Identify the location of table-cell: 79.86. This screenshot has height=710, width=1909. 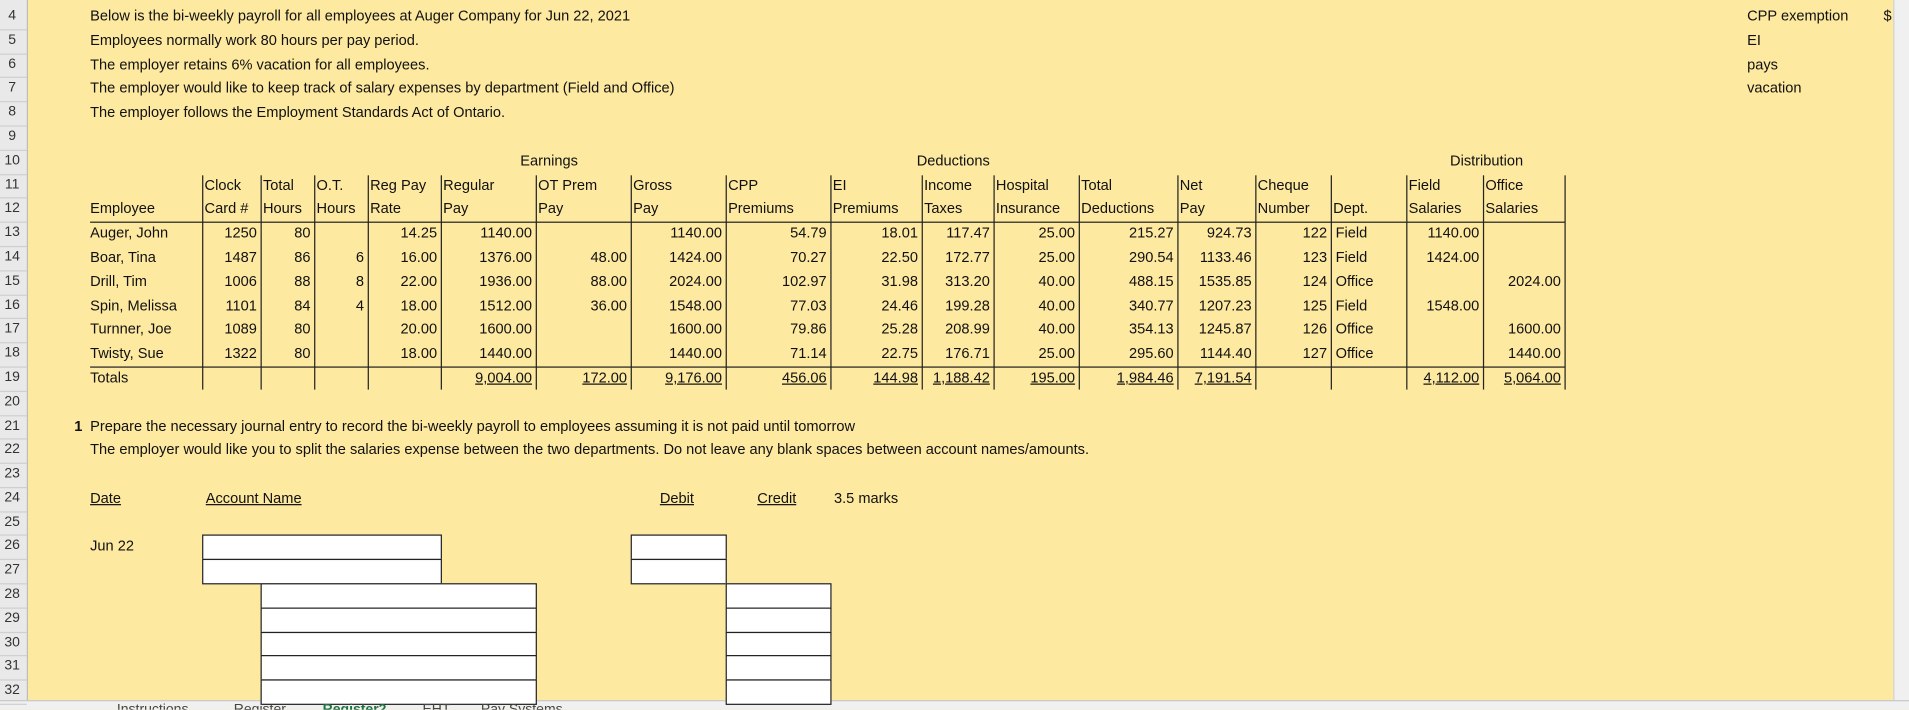
(808, 329).